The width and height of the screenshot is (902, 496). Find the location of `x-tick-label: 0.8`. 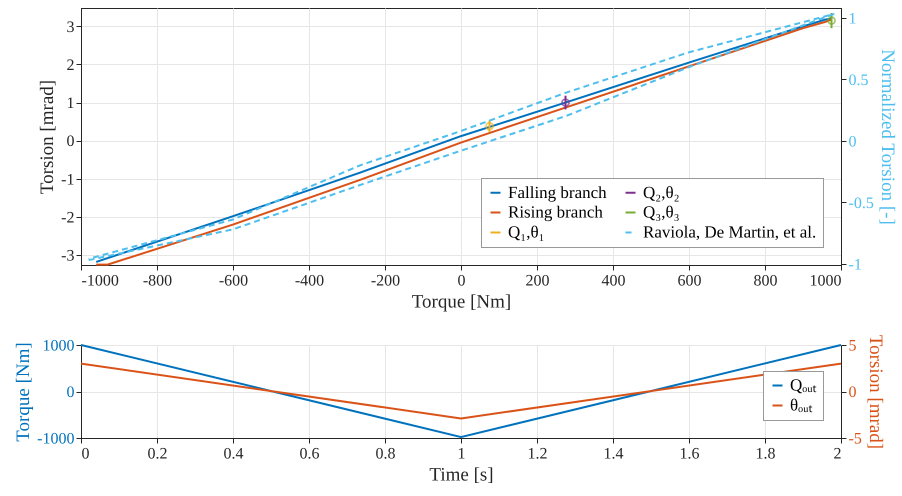

x-tick-label: 0.8 is located at coordinates (386, 454).